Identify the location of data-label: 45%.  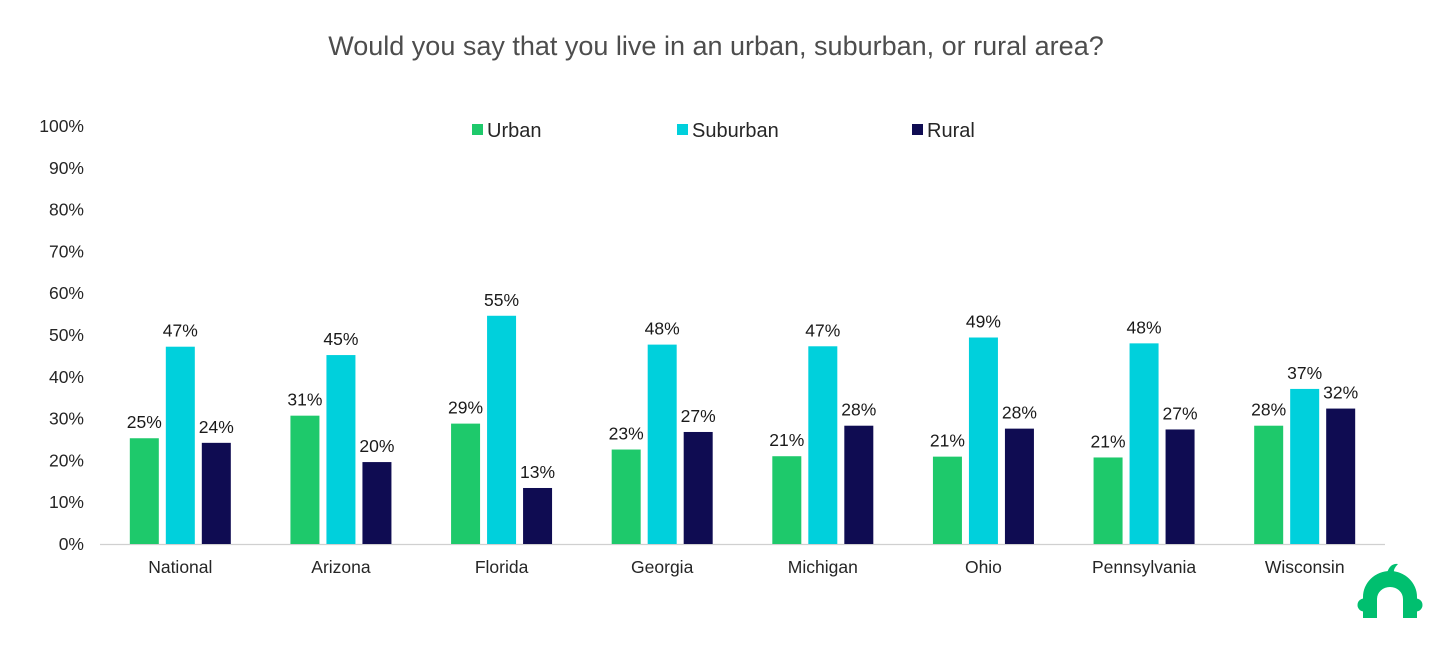
(340, 339).